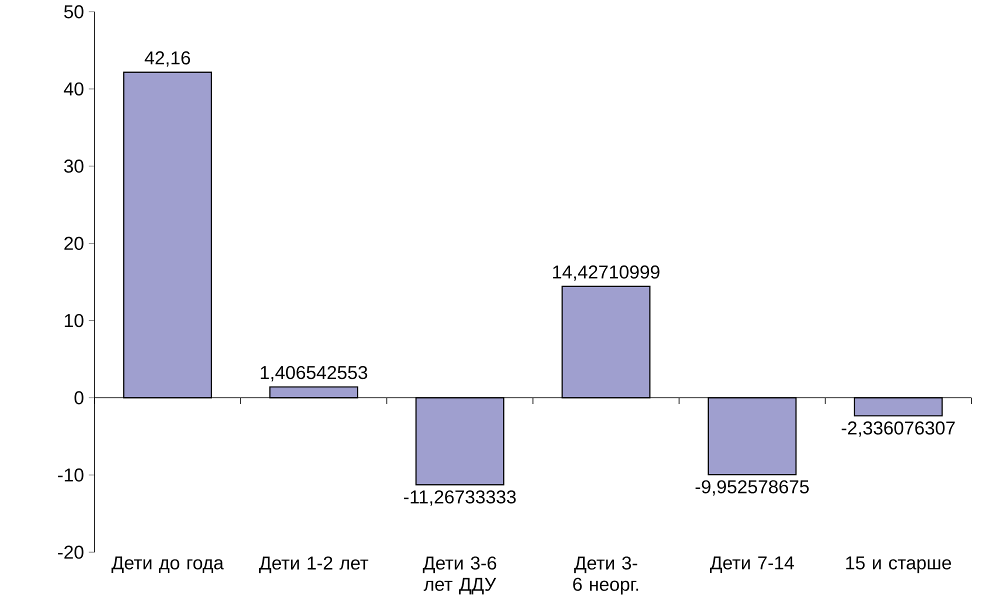 This screenshot has width=985, height=605. Describe the element at coordinates (313, 565) in the screenshot. I see `x-tick-label: Дети 1-2 лет` at that location.